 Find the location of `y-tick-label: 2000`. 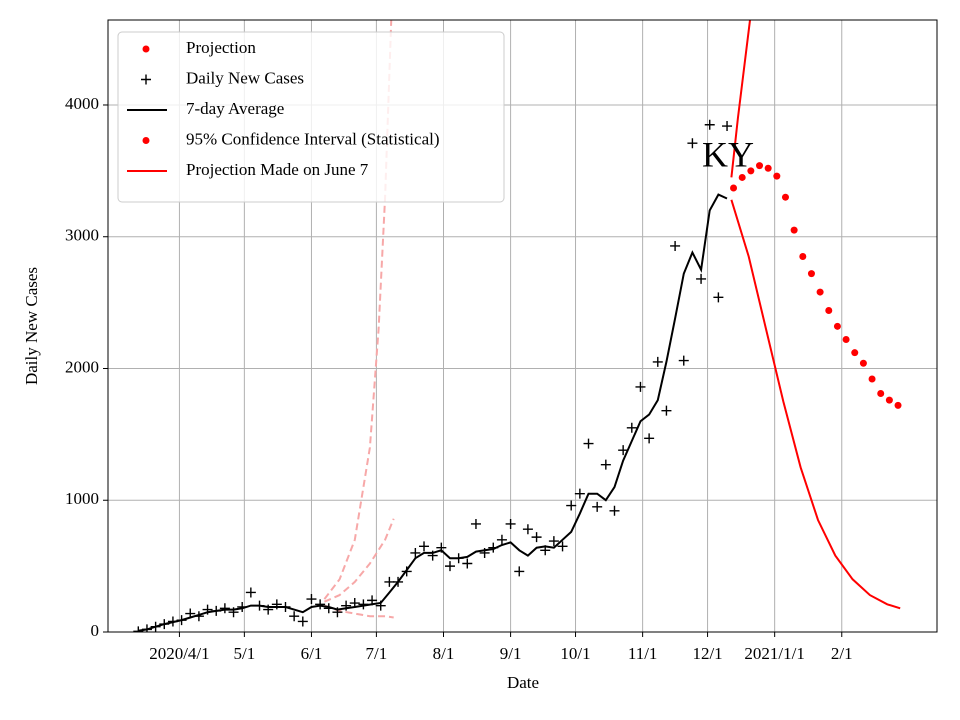

y-tick-label: 2000 is located at coordinates (82, 366).